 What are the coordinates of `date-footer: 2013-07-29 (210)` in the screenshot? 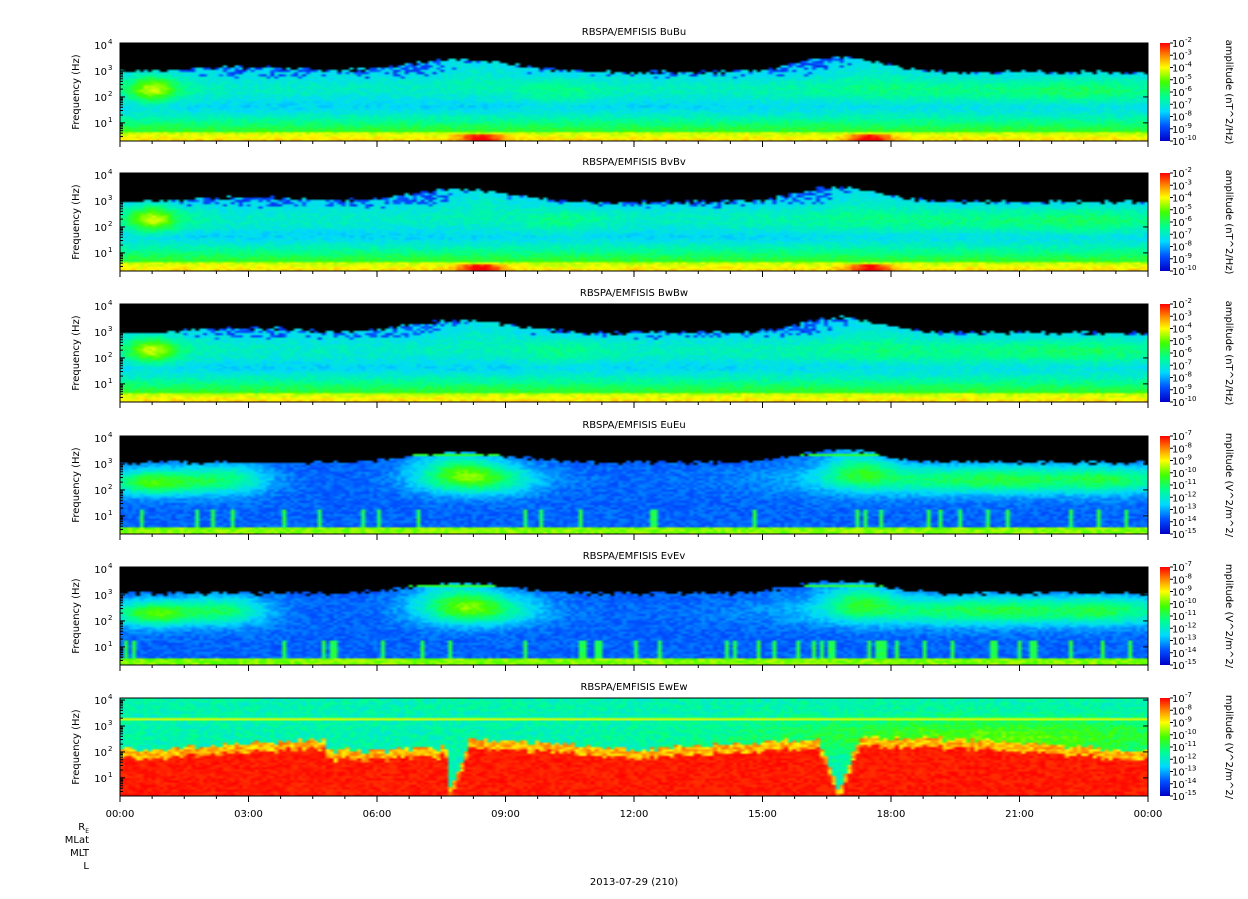 It's located at (634, 882).